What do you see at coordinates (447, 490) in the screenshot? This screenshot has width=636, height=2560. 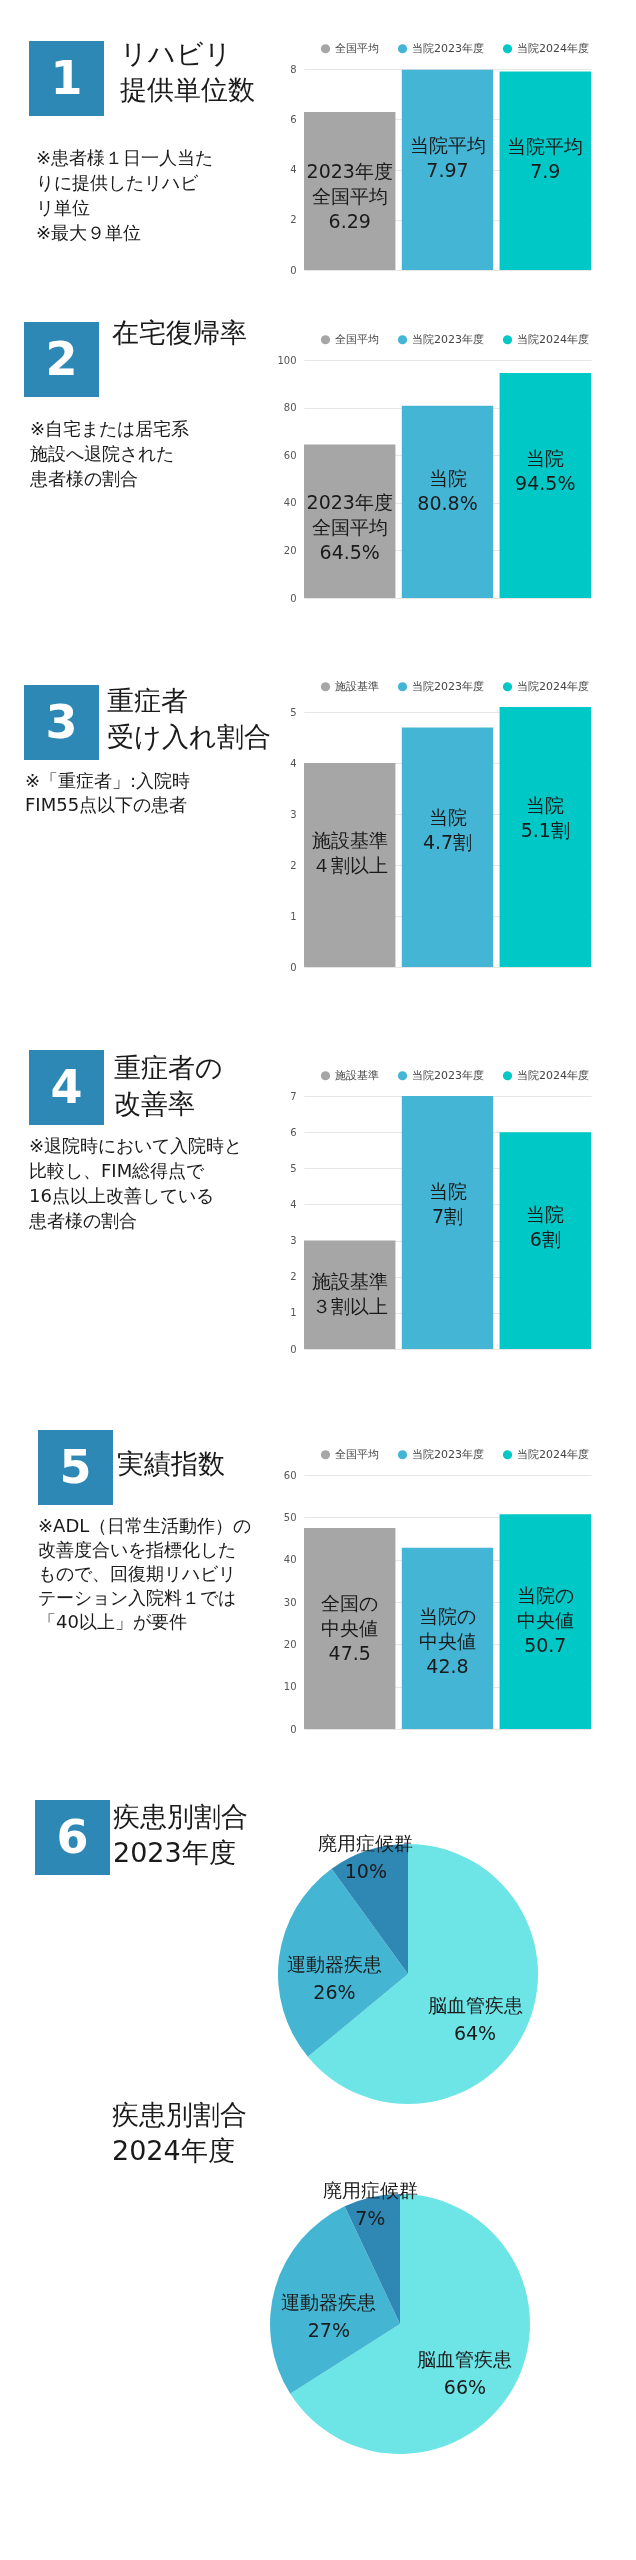 I see `data-label: 当院80.8%` at bounding box center [447, 490].